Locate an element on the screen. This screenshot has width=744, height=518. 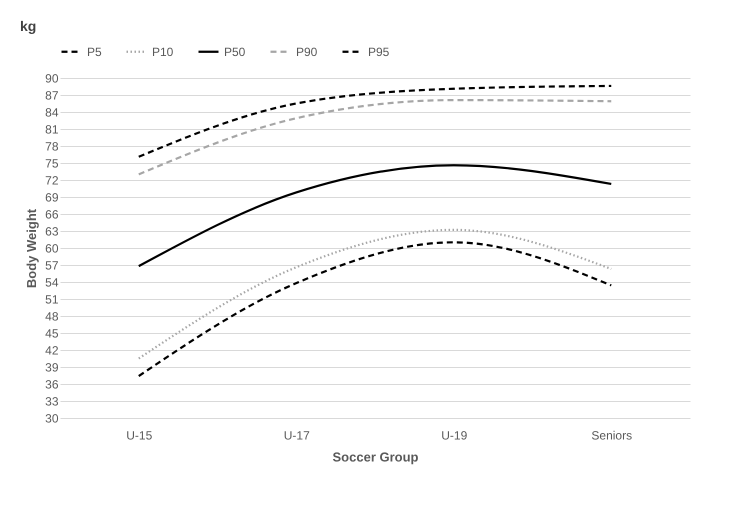
x-axis-title: Soccer Group is located at coordinates (375, 457).